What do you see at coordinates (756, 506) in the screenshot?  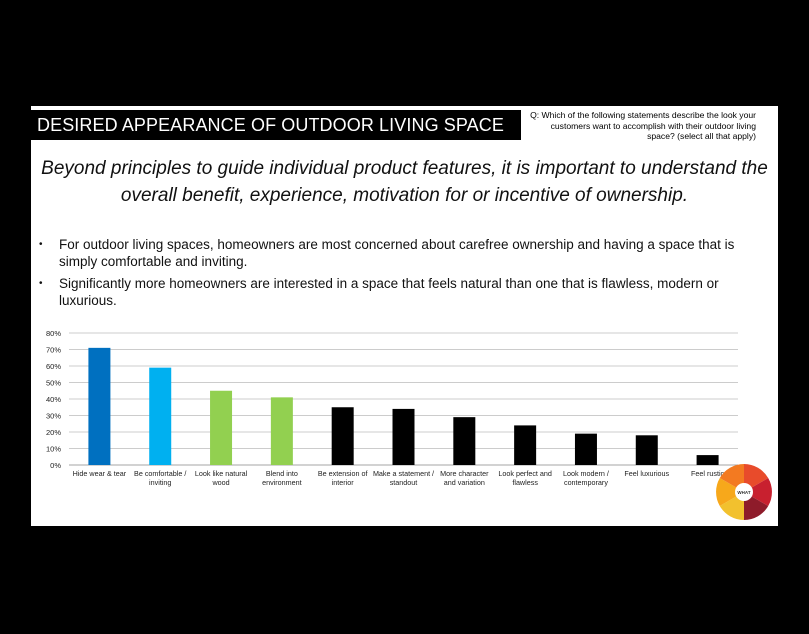 I see `logo-segment-dark` at bounding box center [756, 506].